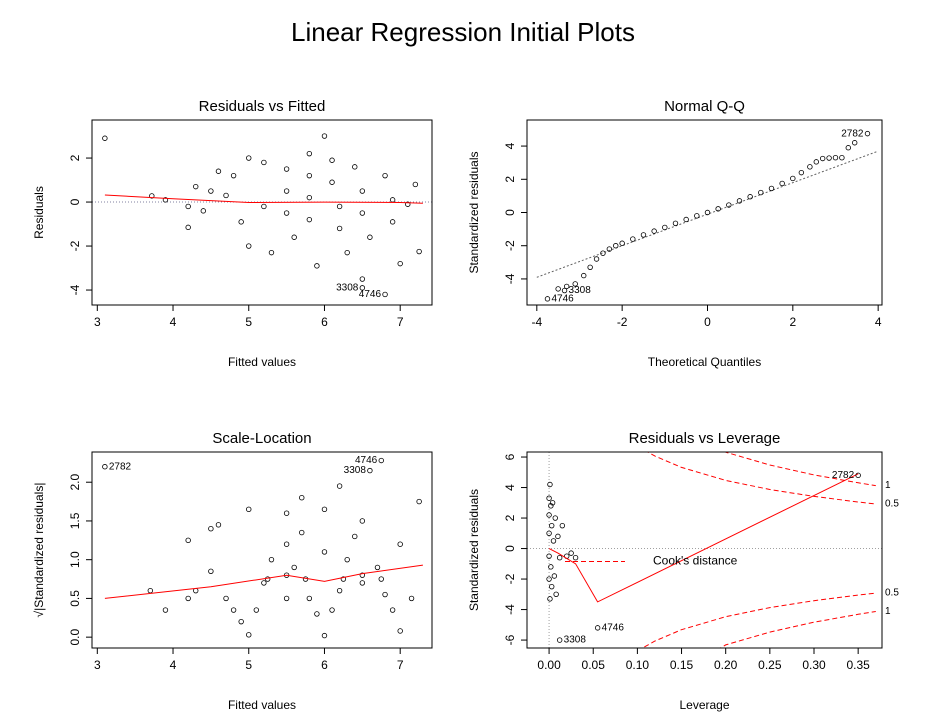 The image size is (926, 722). I want to click on outlier-label: 3308, so click(575, 640).